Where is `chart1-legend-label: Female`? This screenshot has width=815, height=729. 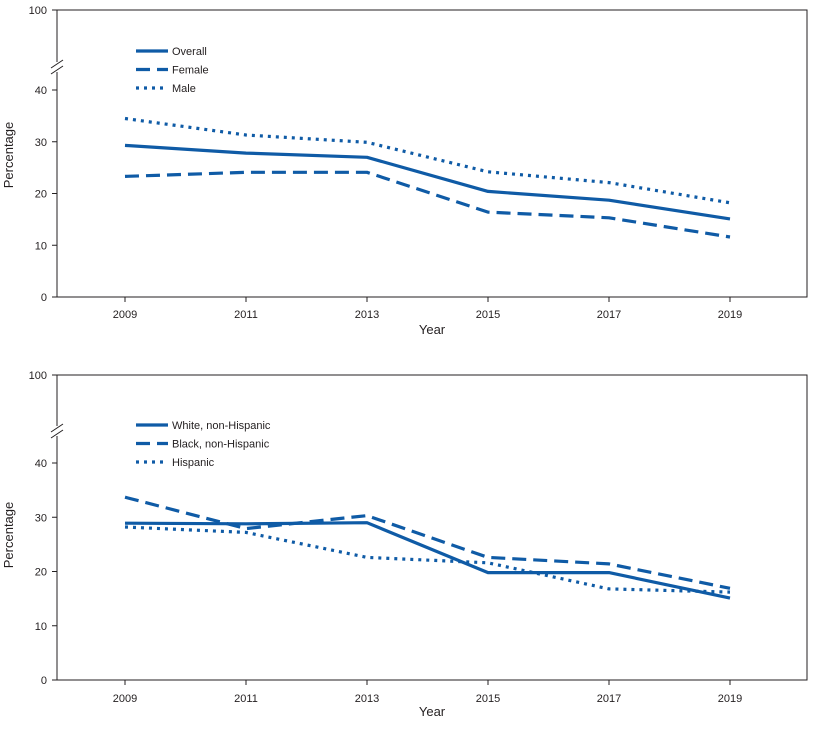
chart1-legend-label: Female is located at coordinates (190, 71).